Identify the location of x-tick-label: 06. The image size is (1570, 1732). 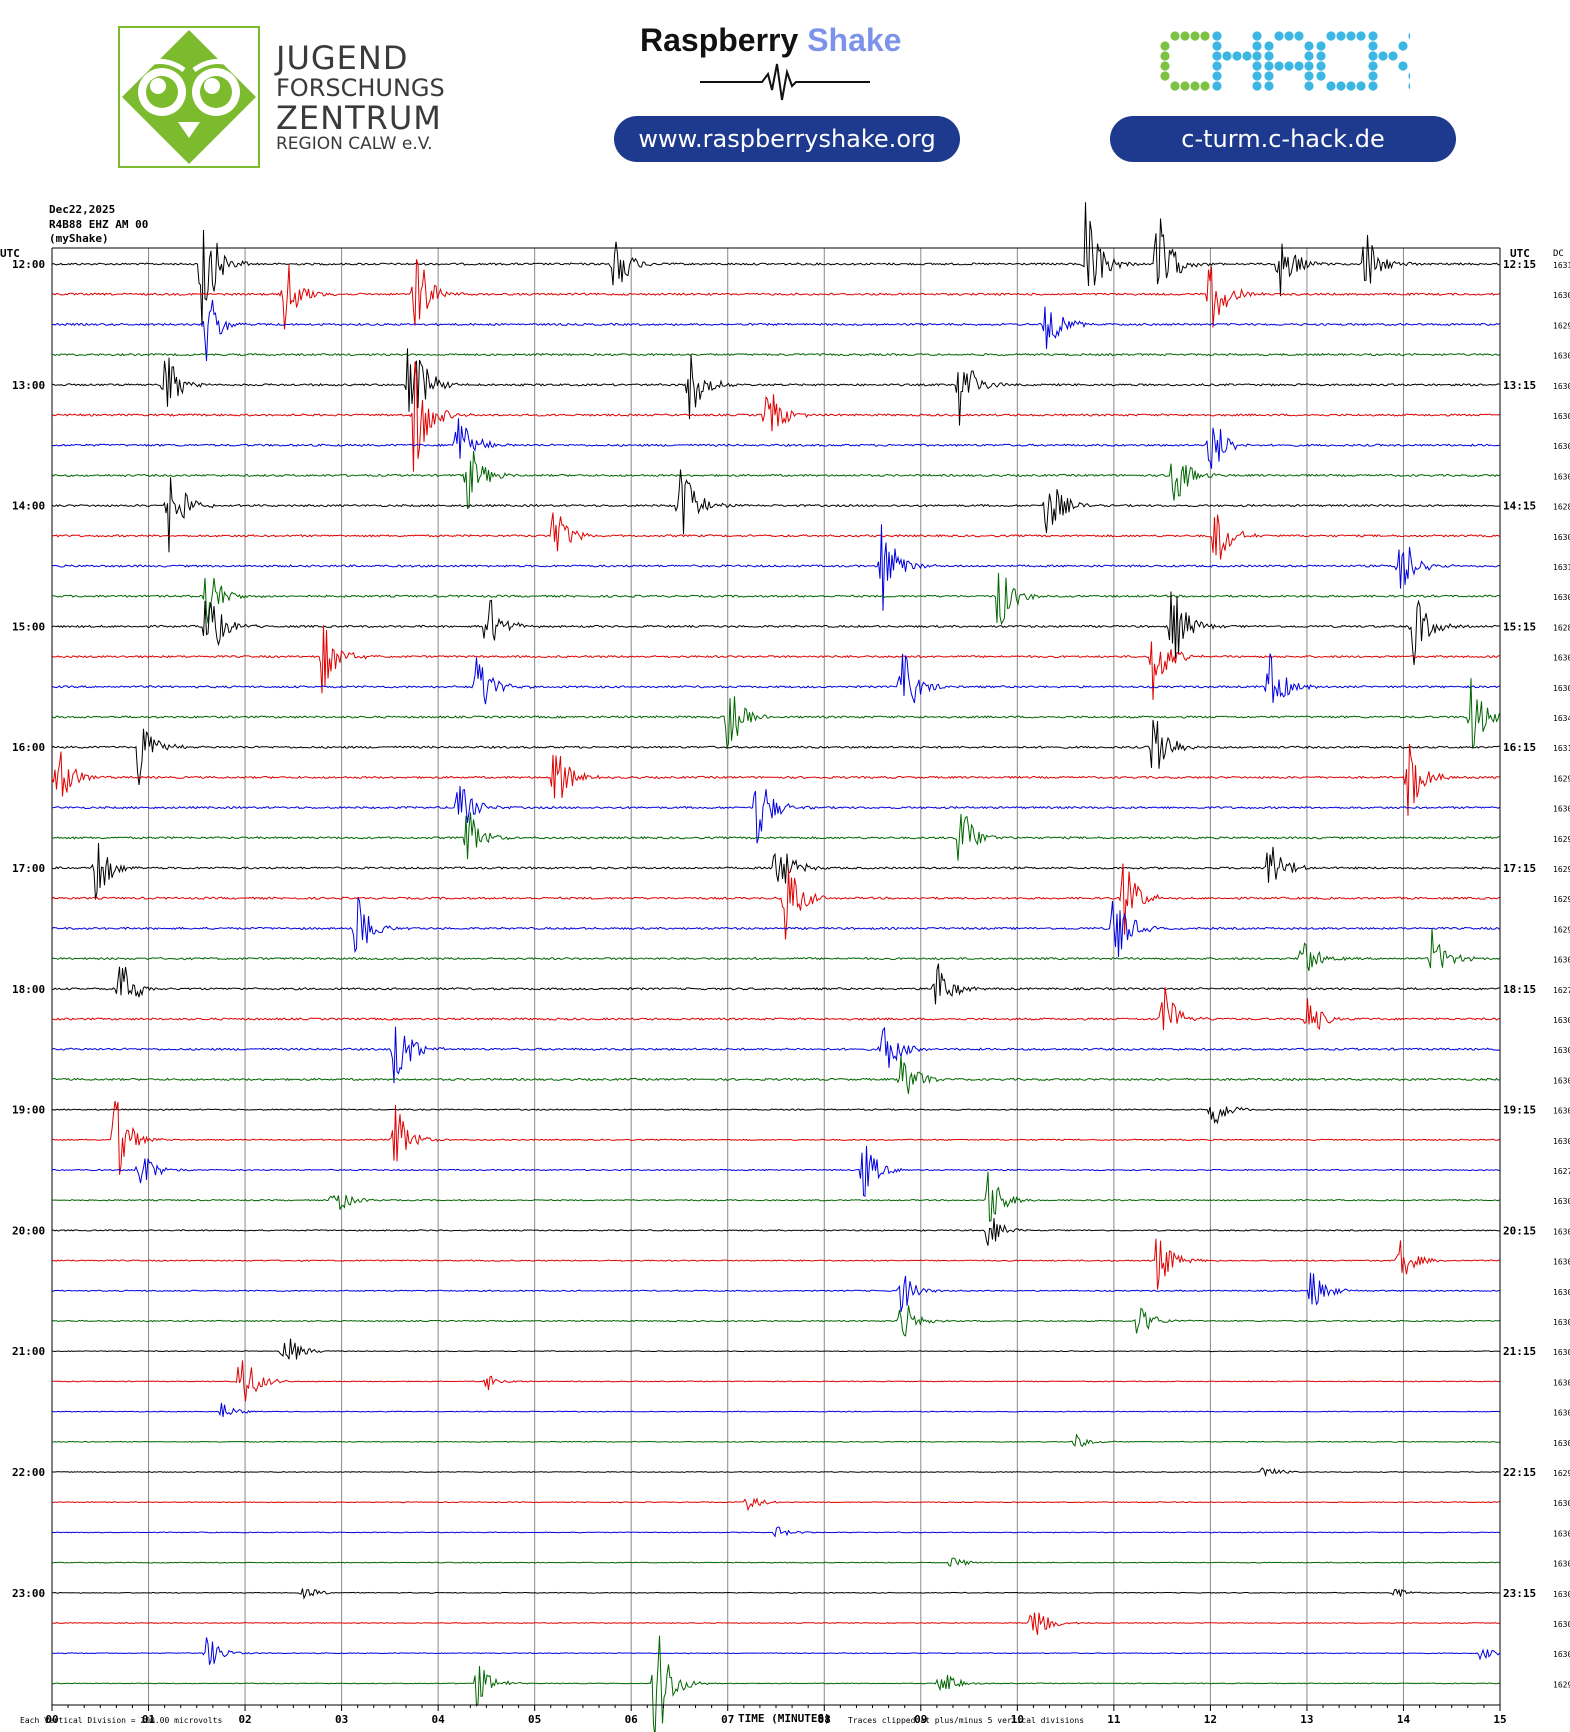
(632, 1719).